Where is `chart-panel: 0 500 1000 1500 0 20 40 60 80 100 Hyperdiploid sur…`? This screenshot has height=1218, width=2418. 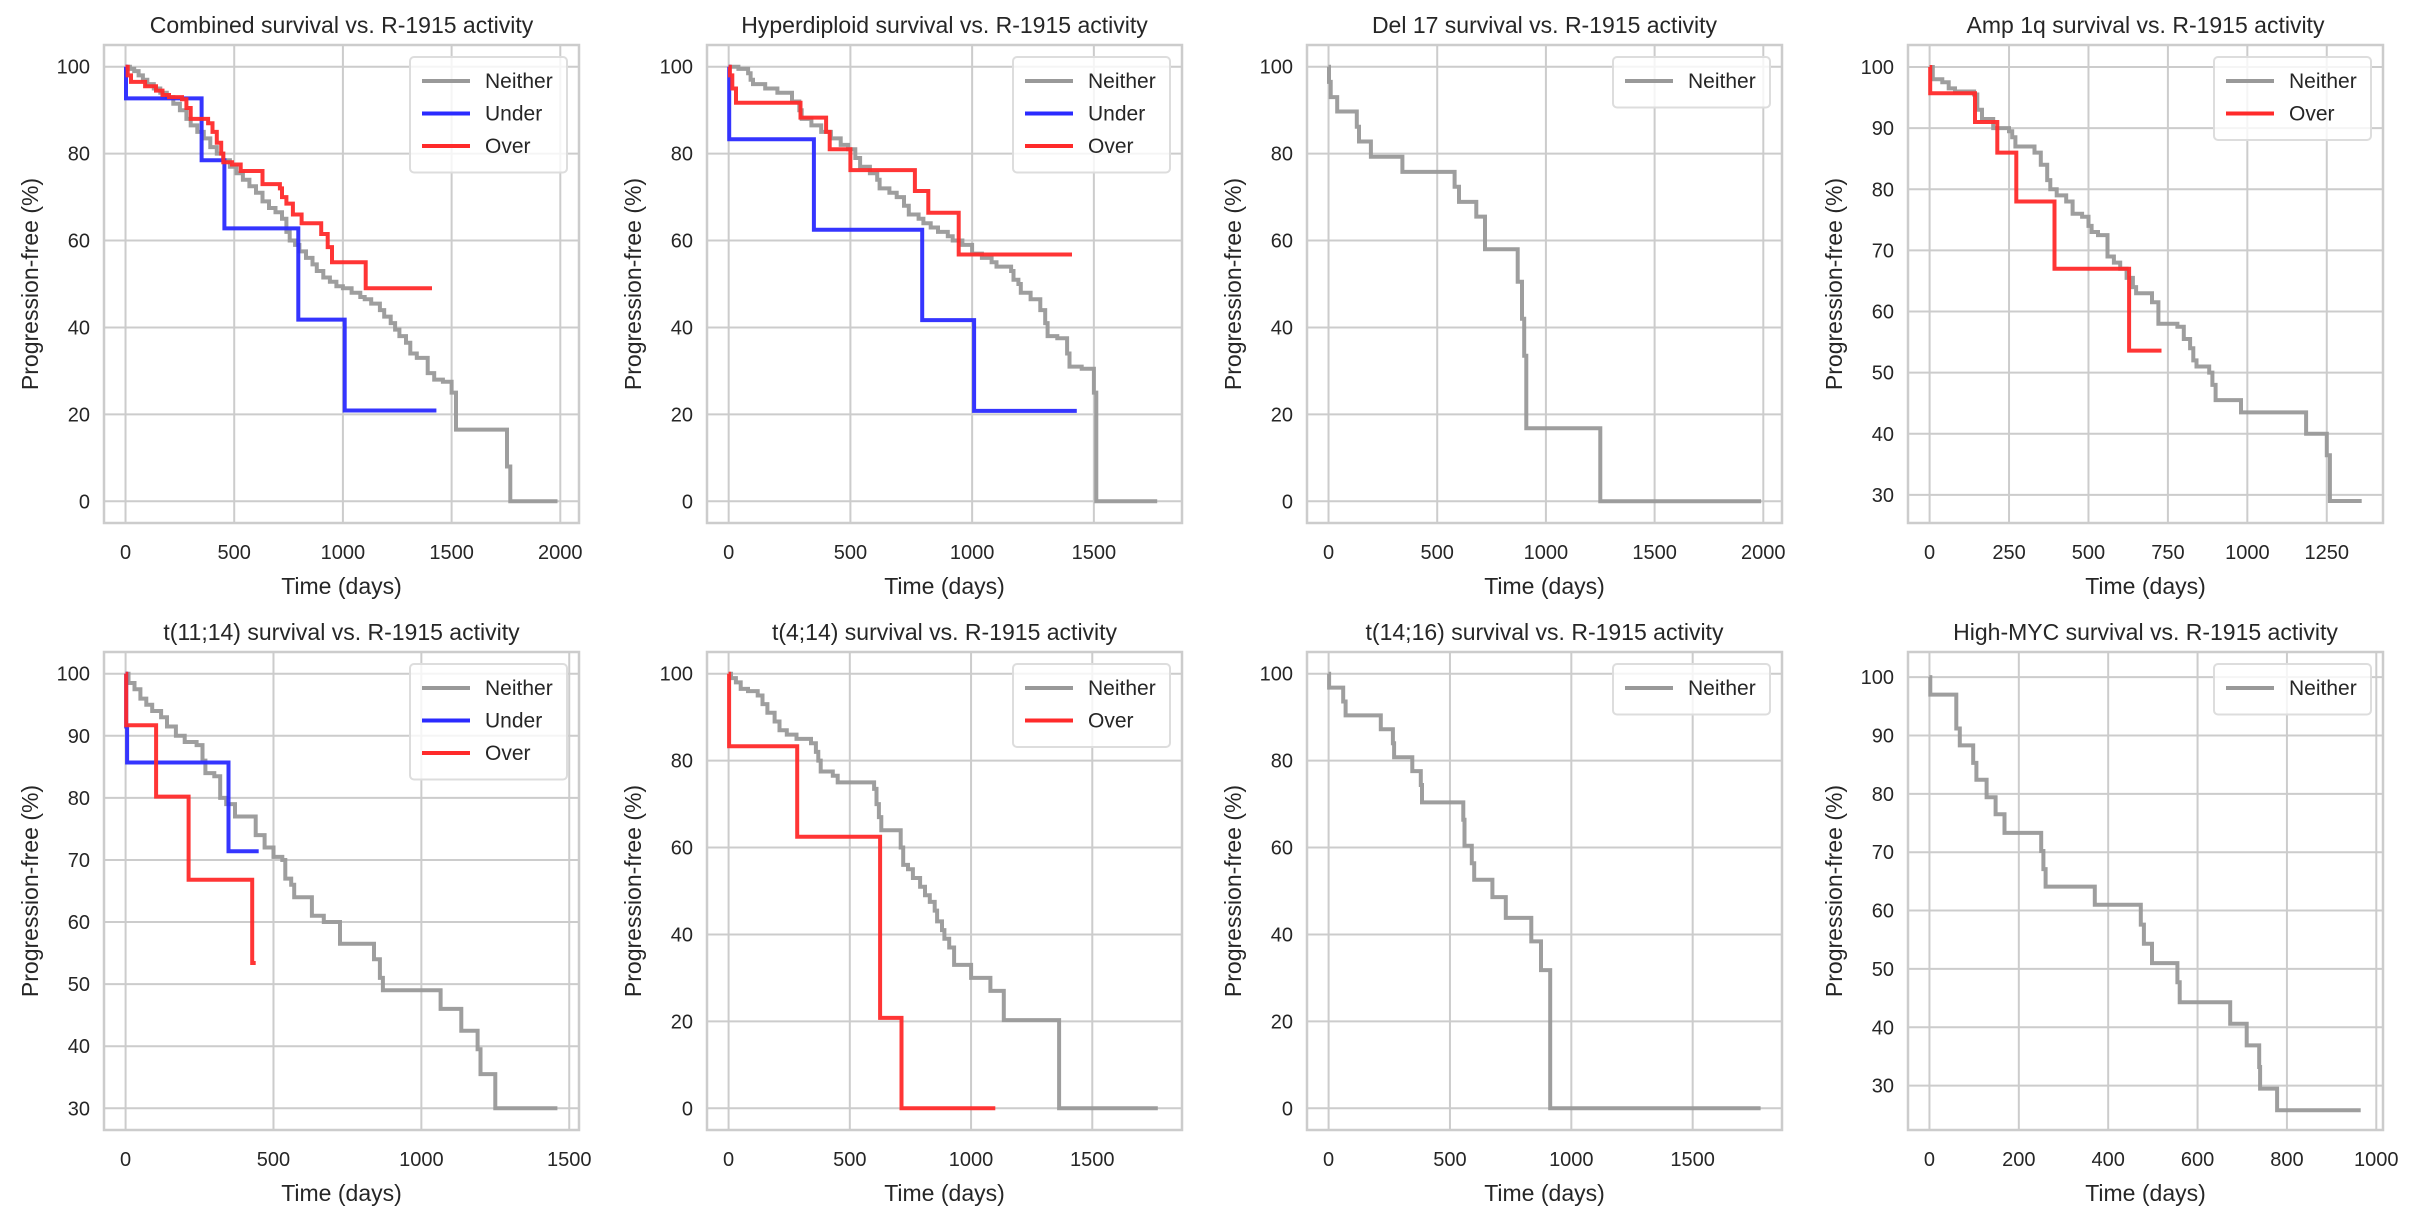 chart-panel: 0 500 1000 1500 0 20 40 60 80 100 Hyperdiploid sur… is located at coordinates (902, 305).